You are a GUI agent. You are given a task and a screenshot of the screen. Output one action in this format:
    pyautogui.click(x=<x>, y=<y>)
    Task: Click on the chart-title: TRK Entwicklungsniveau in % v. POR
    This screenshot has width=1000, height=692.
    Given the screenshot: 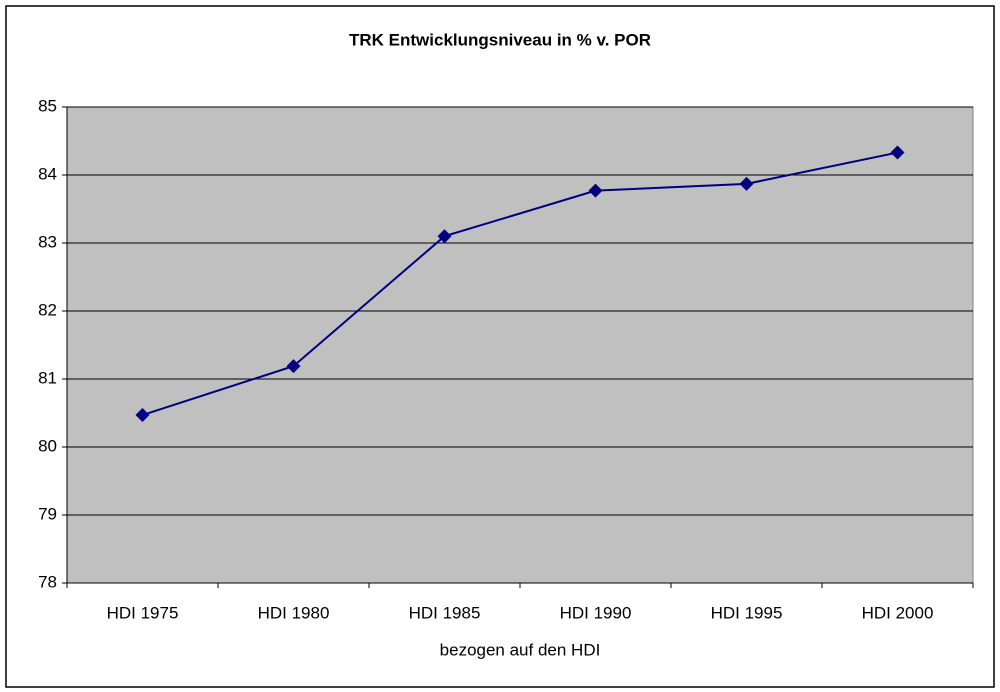 What is the action you would take?
    pyautogui.click(x=500, y=39)
    